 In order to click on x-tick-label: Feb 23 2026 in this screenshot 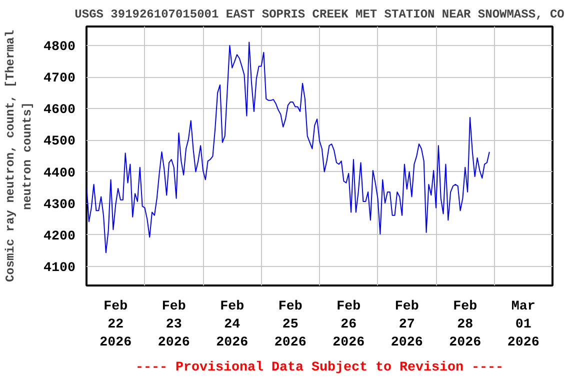, I will do `click(174, 325)`.